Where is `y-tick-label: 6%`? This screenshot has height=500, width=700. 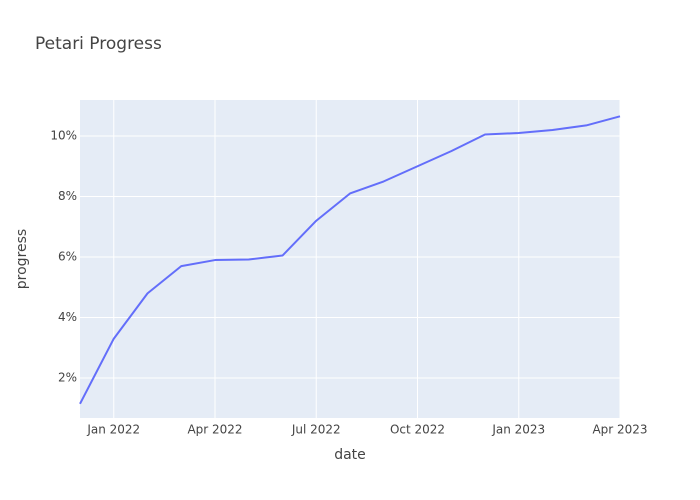
y-tick-label: 6% is located at coordinates (67, 257).